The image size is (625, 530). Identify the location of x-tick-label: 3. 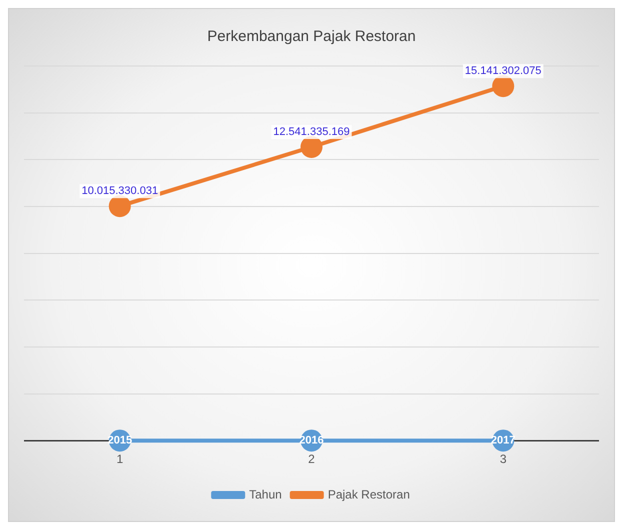
(503, 459).